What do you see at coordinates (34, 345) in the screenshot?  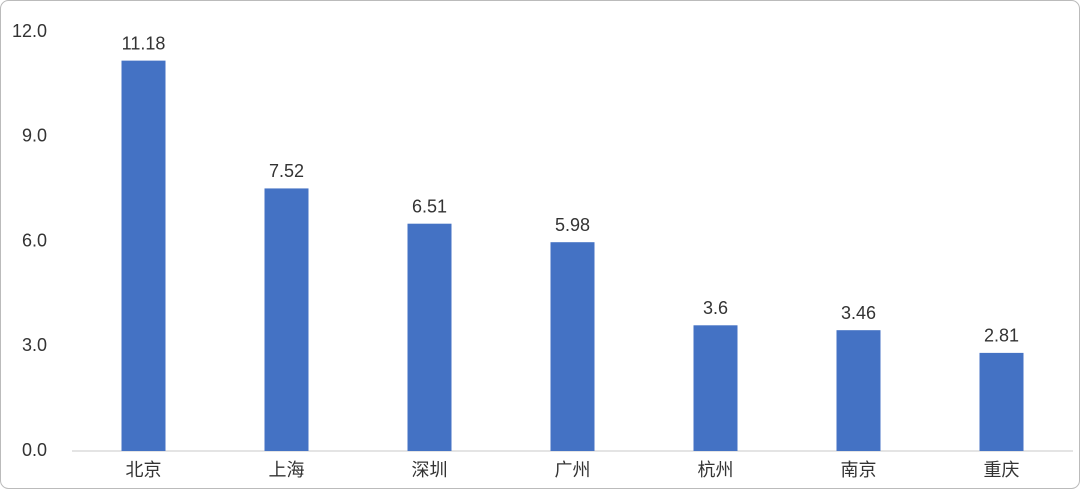 I see `y-tick-label: 3.0` at bounding box center [34, 345].